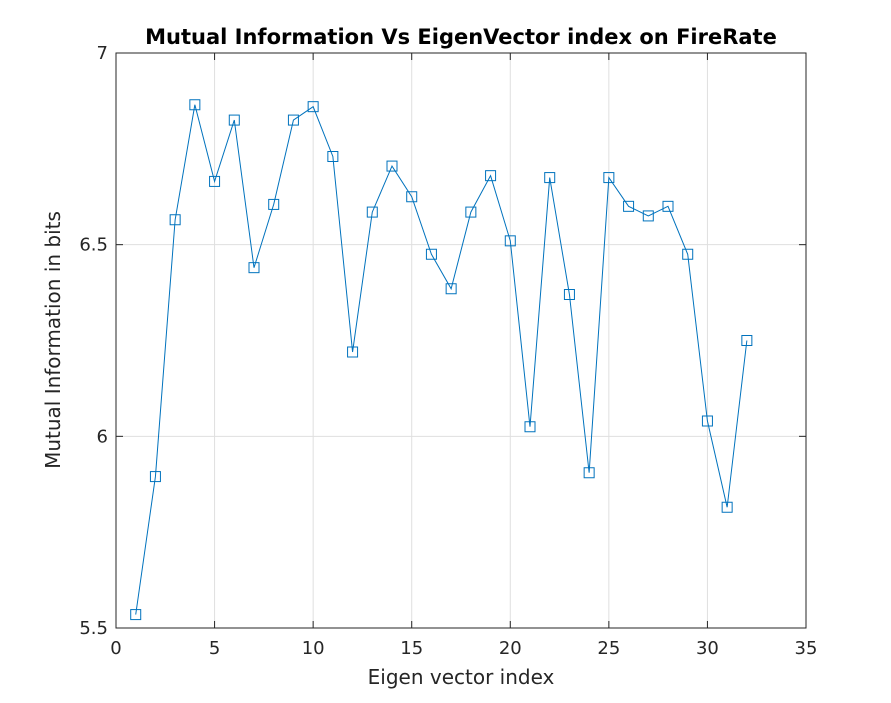 The width and height of the screenshot is (891, 703). Describe the element at coordinates (510, 648) in the screenshot. I see `x-tick-label: 20` at that location.